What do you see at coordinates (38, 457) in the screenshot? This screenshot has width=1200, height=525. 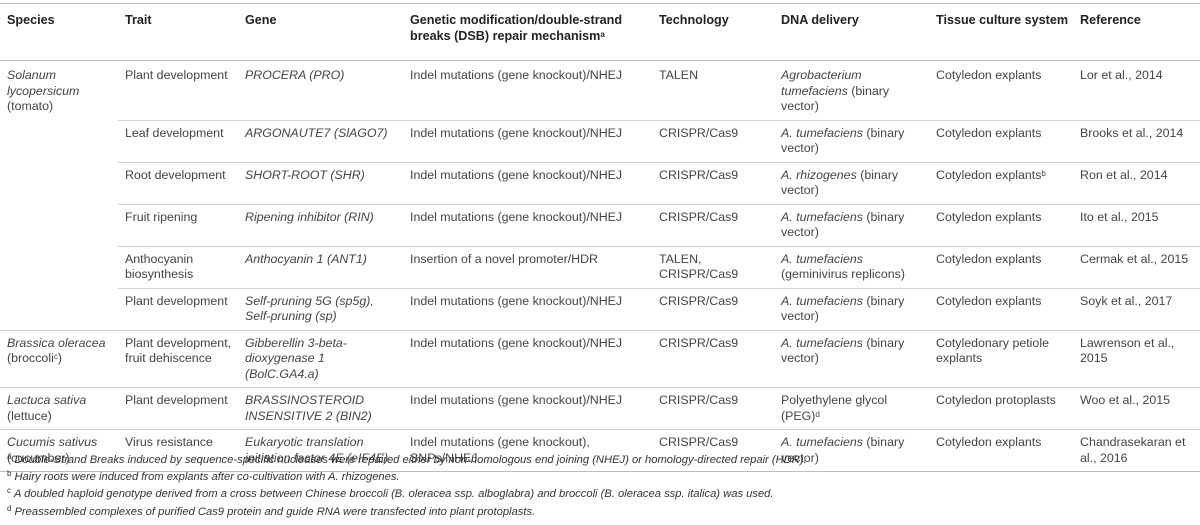 I see `species-common: (cucumber)` at bounding box center [38, 457].